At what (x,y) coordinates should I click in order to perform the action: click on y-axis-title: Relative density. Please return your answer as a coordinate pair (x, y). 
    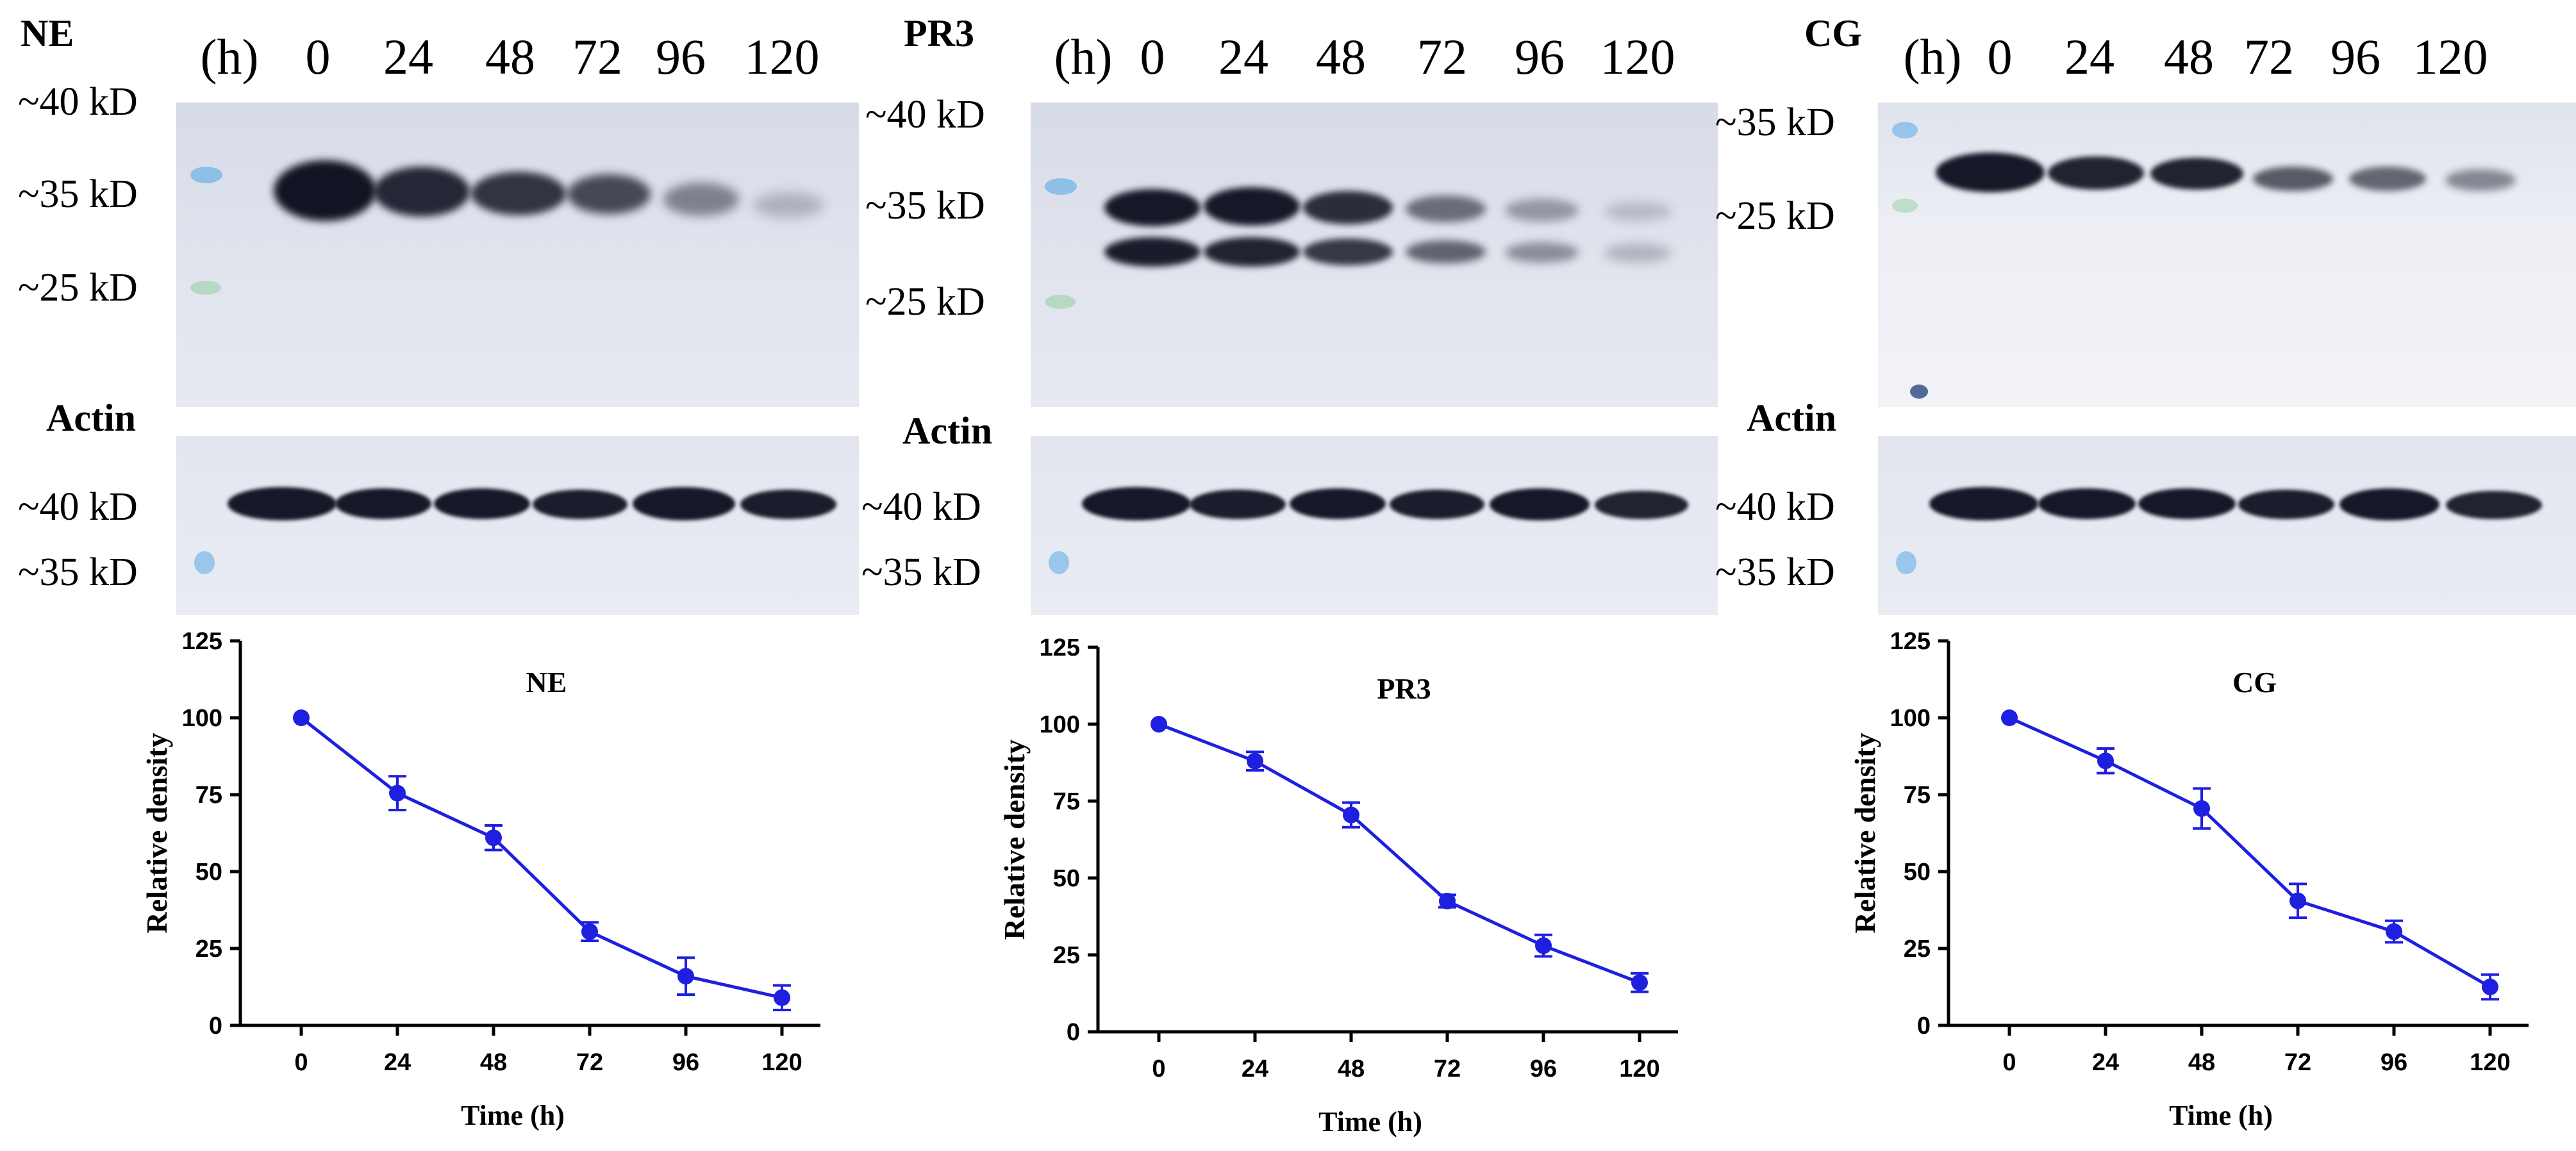
    Looking at the image, I should click on (156, 833).